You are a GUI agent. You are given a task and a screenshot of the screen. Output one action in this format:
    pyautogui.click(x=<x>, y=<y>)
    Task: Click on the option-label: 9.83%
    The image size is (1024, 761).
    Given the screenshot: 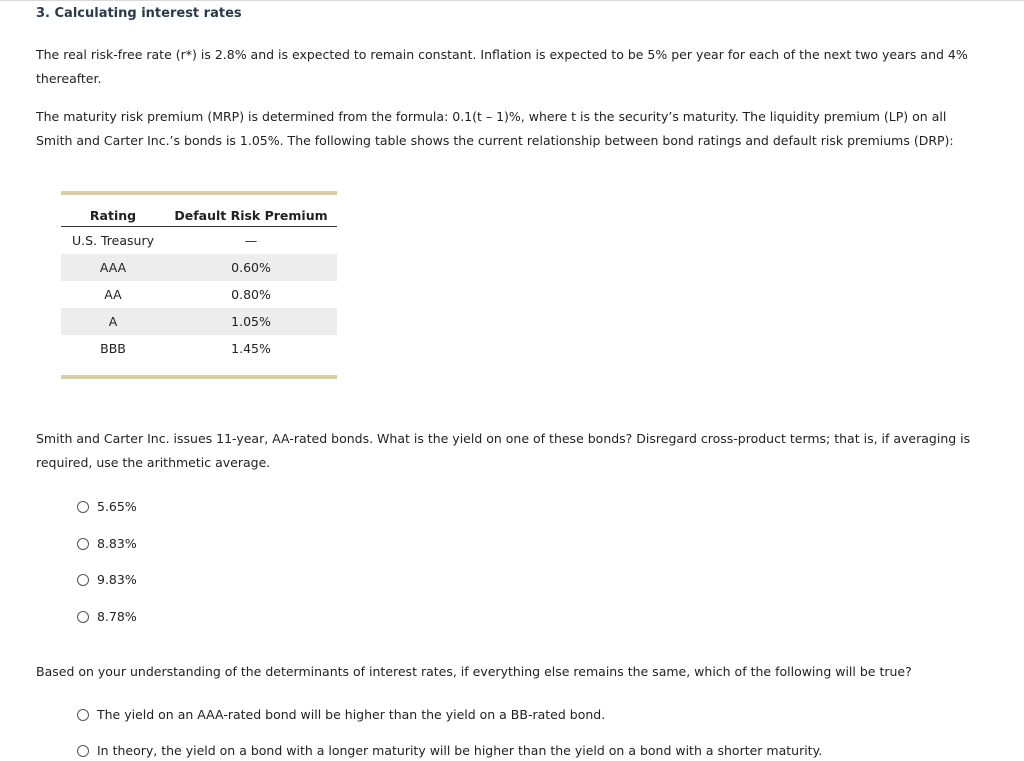 What is the action you would take?
    pyautogui.click(x=117, y=579)
    